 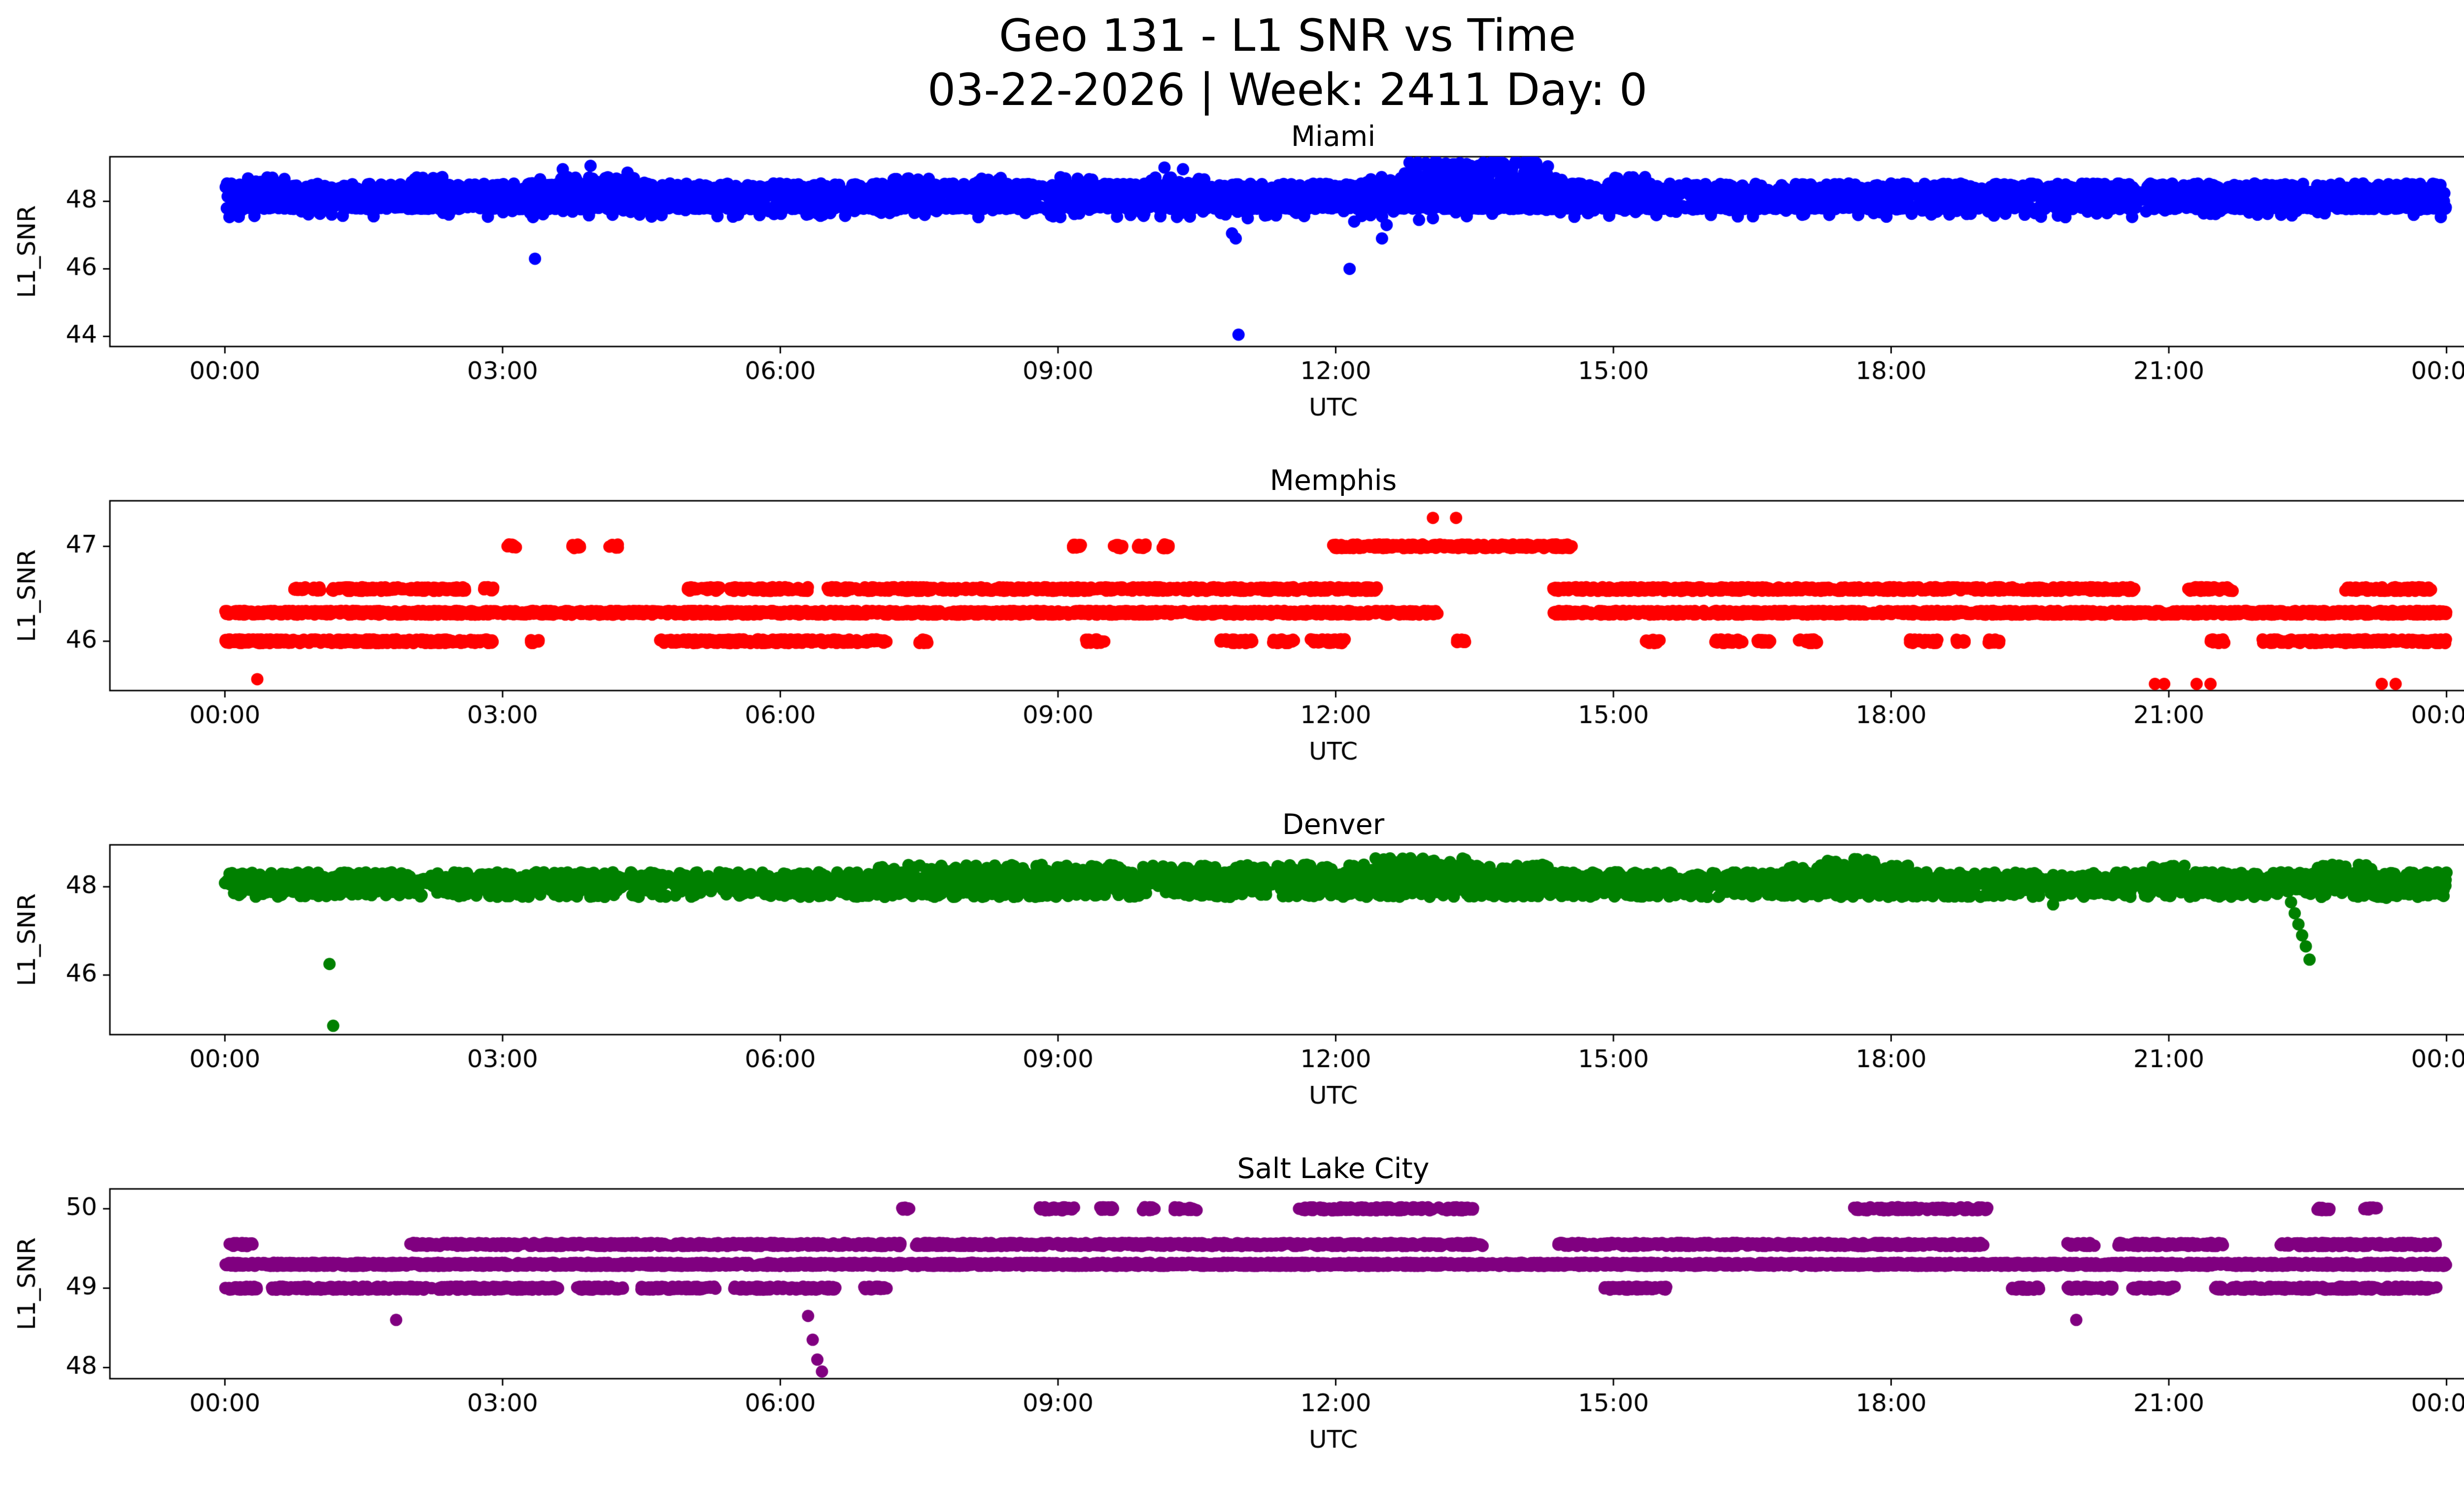 What do you see at coordinates (1287, 36) in the screenshot?
I see `figure-title: Geo 131 - L1 SNR vs Time` at bounding box center [1287, 36].